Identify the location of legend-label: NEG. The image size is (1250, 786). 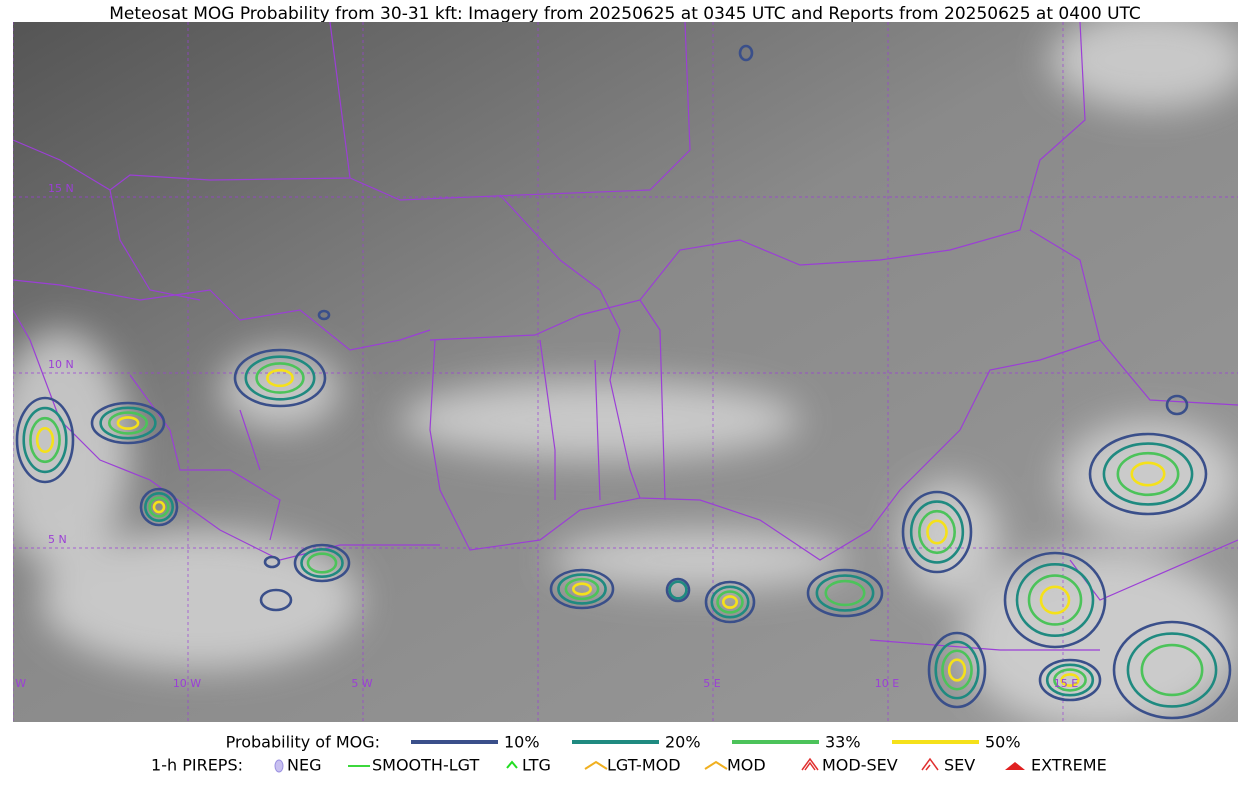
(304, 765).